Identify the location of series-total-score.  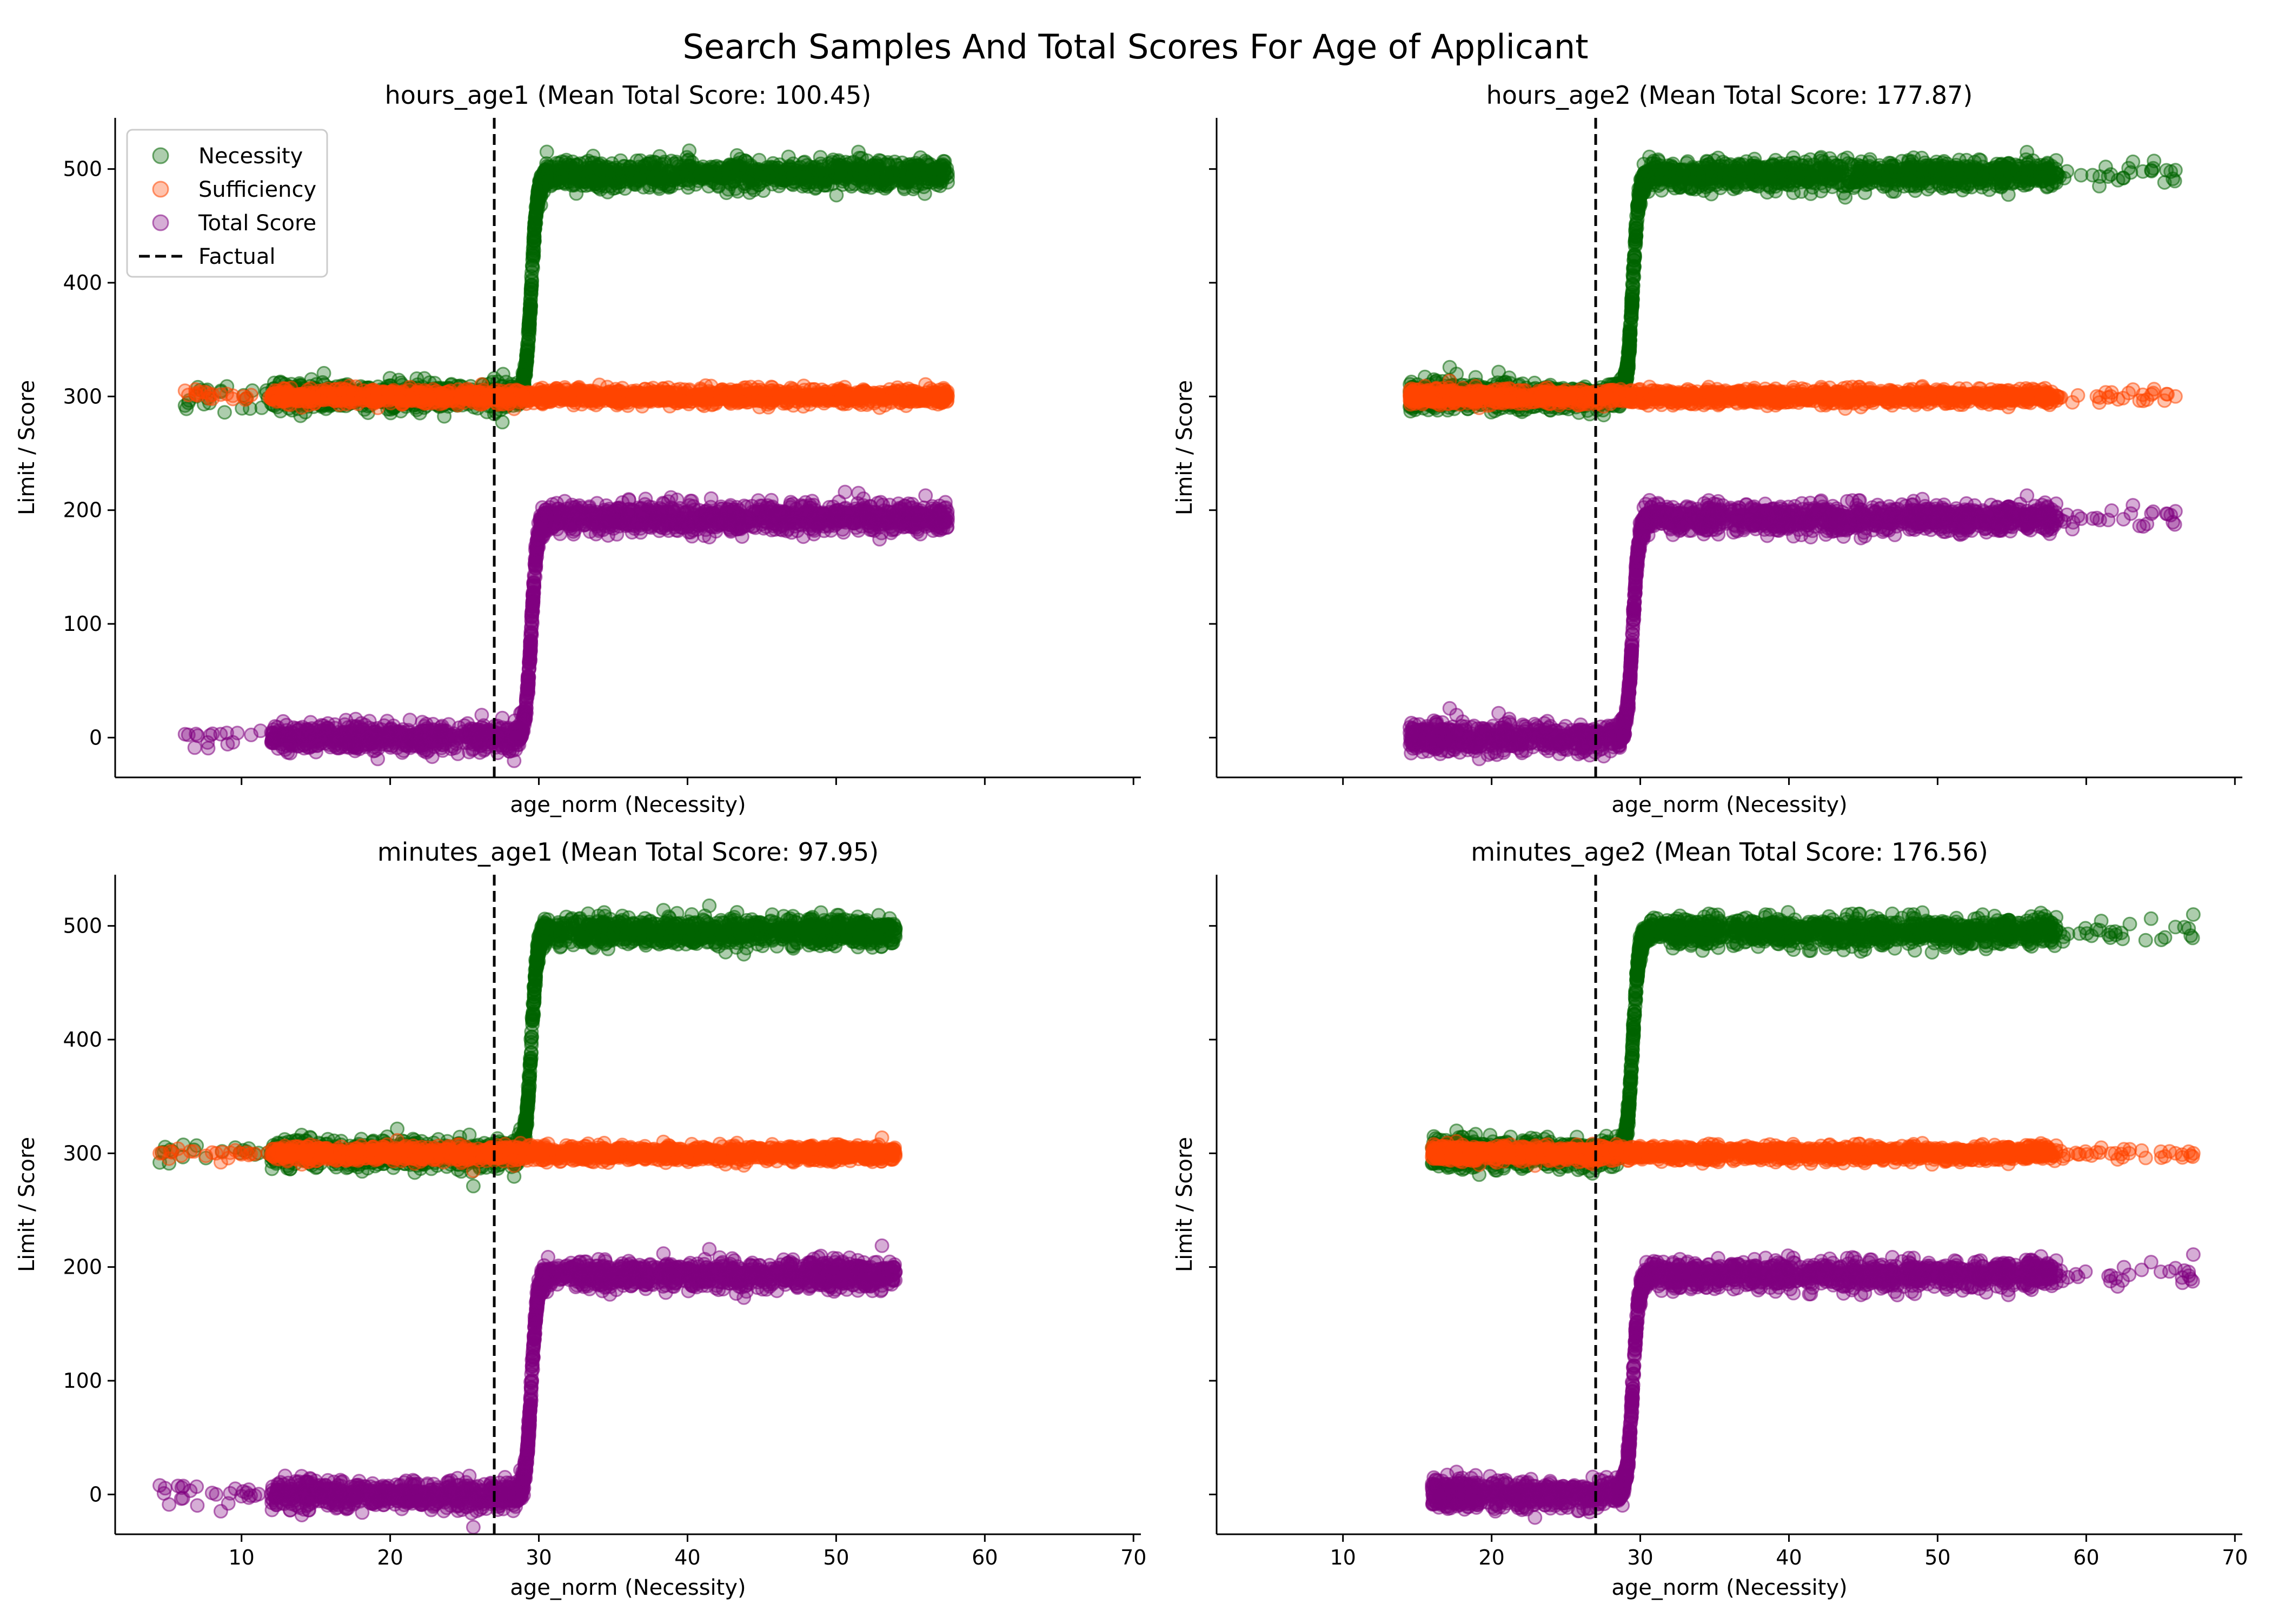
(566, 626).